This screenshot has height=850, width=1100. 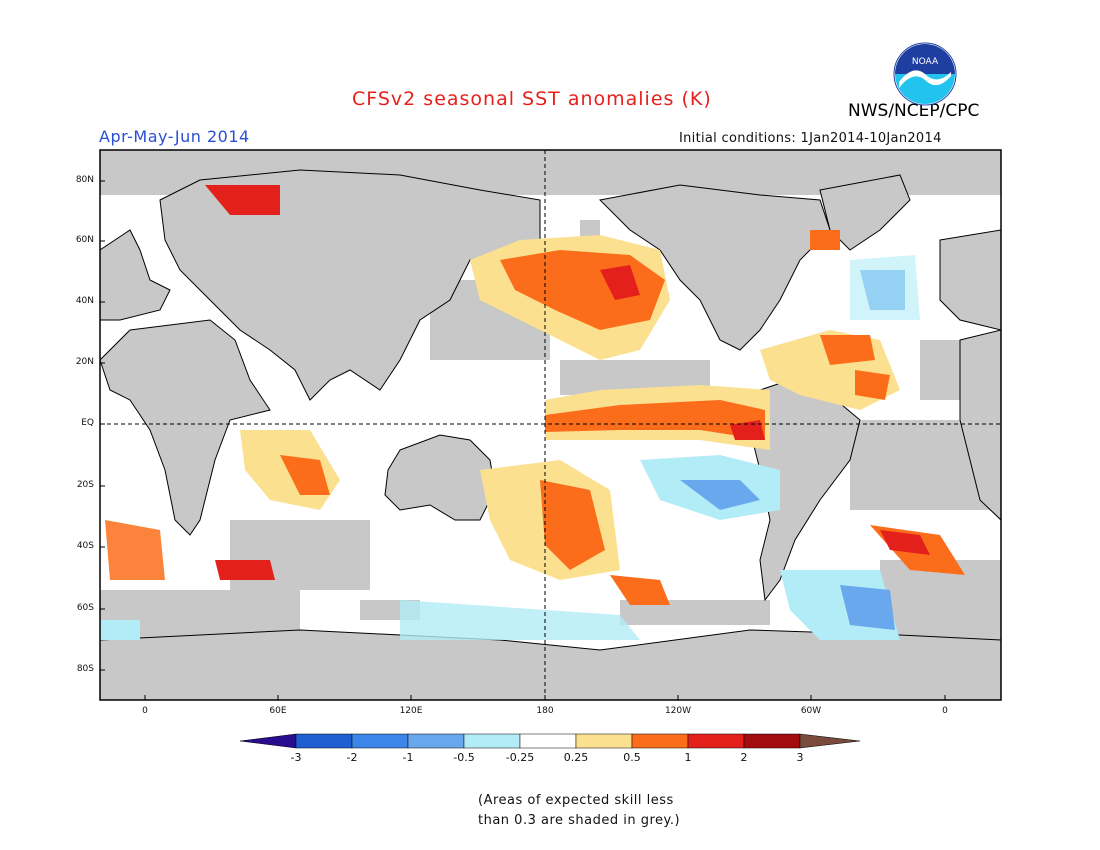 I want to click on season-label: Apr-May-Jun 2014, so click(x=174, y=136).